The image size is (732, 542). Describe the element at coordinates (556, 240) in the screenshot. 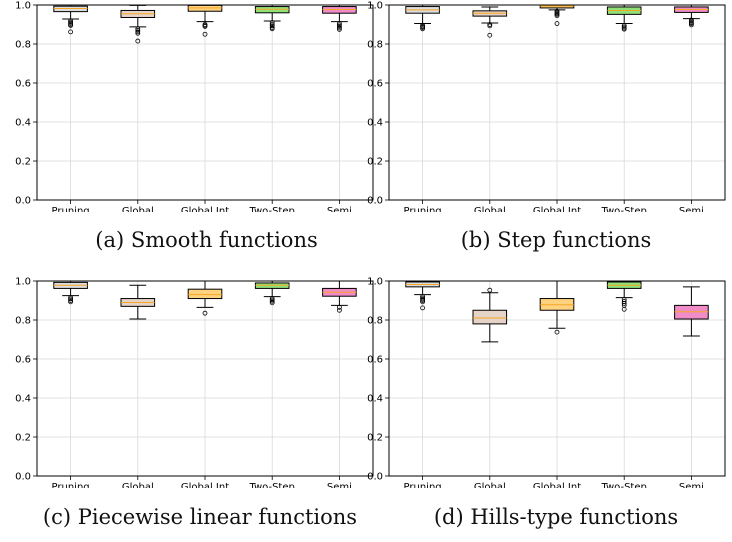

I see `caption-b: (b) Step functions` at that location.